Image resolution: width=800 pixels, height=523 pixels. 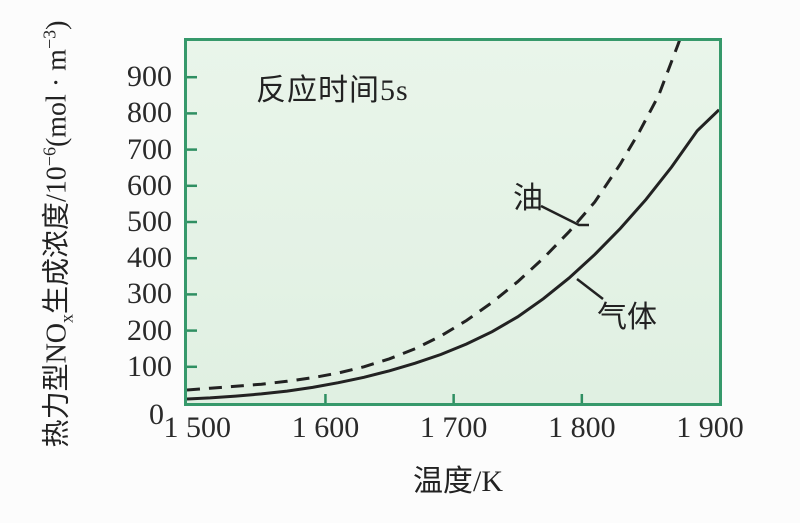 I want to click on y-tick-label: 400, so click(x=149, y=258).